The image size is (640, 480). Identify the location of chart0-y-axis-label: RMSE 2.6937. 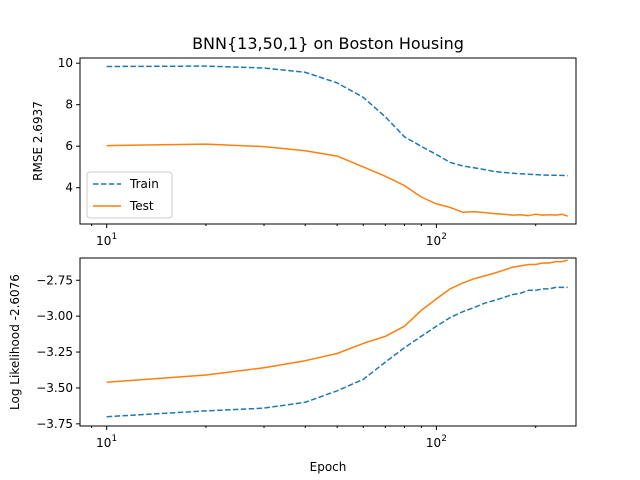
(38, 141).